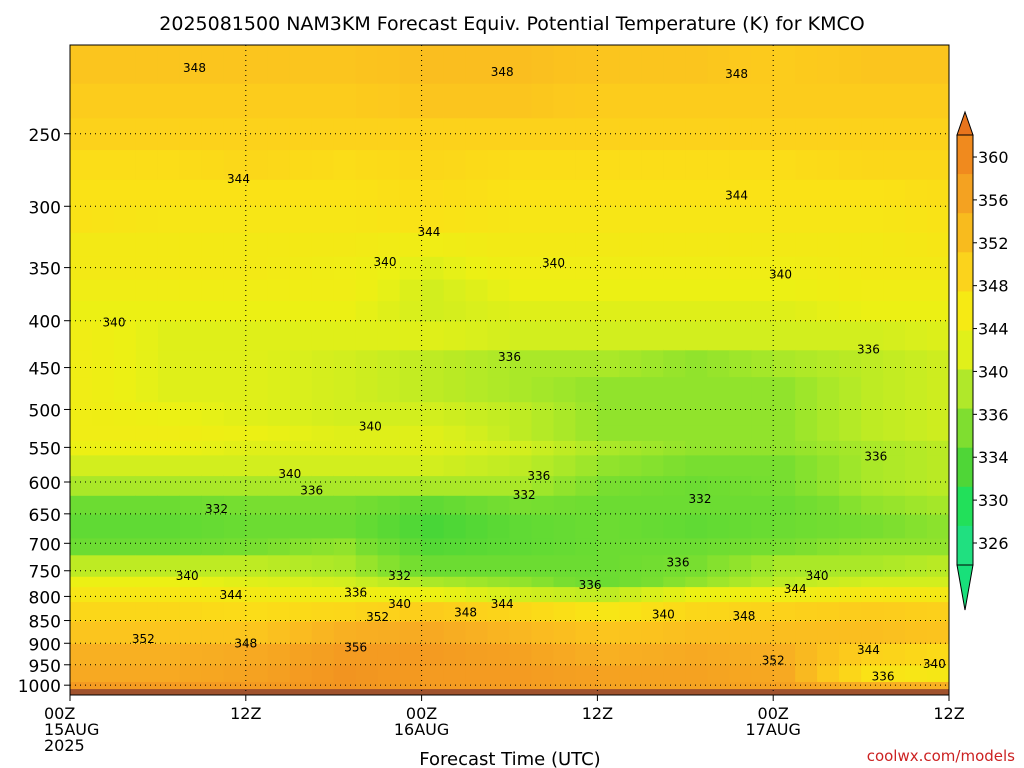 The height and width of the screenshot is (768, 1024). I want to click on contour-label: 356, so click(355, 648).